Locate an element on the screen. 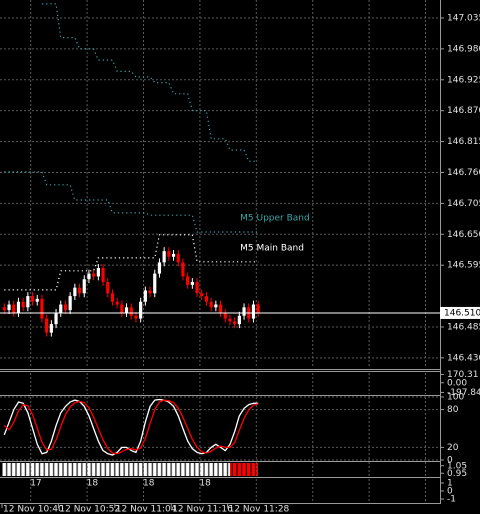 This screenshot has height=514, width=480. y-tick-label: 80 is located at coordinates (453, 410).